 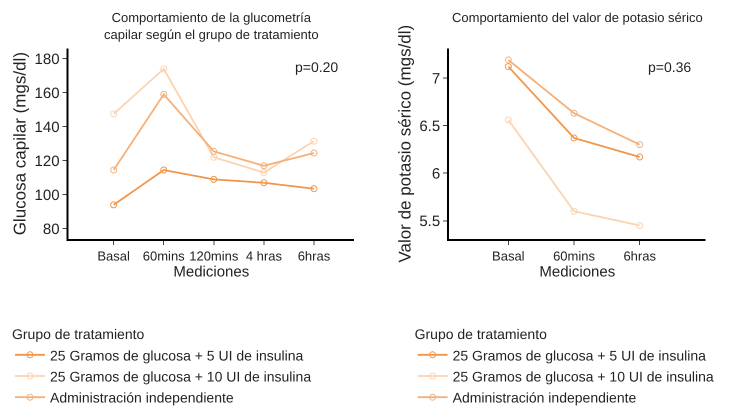 I want to click on x-tick-label: 120mins, so click(x=214, y=256).